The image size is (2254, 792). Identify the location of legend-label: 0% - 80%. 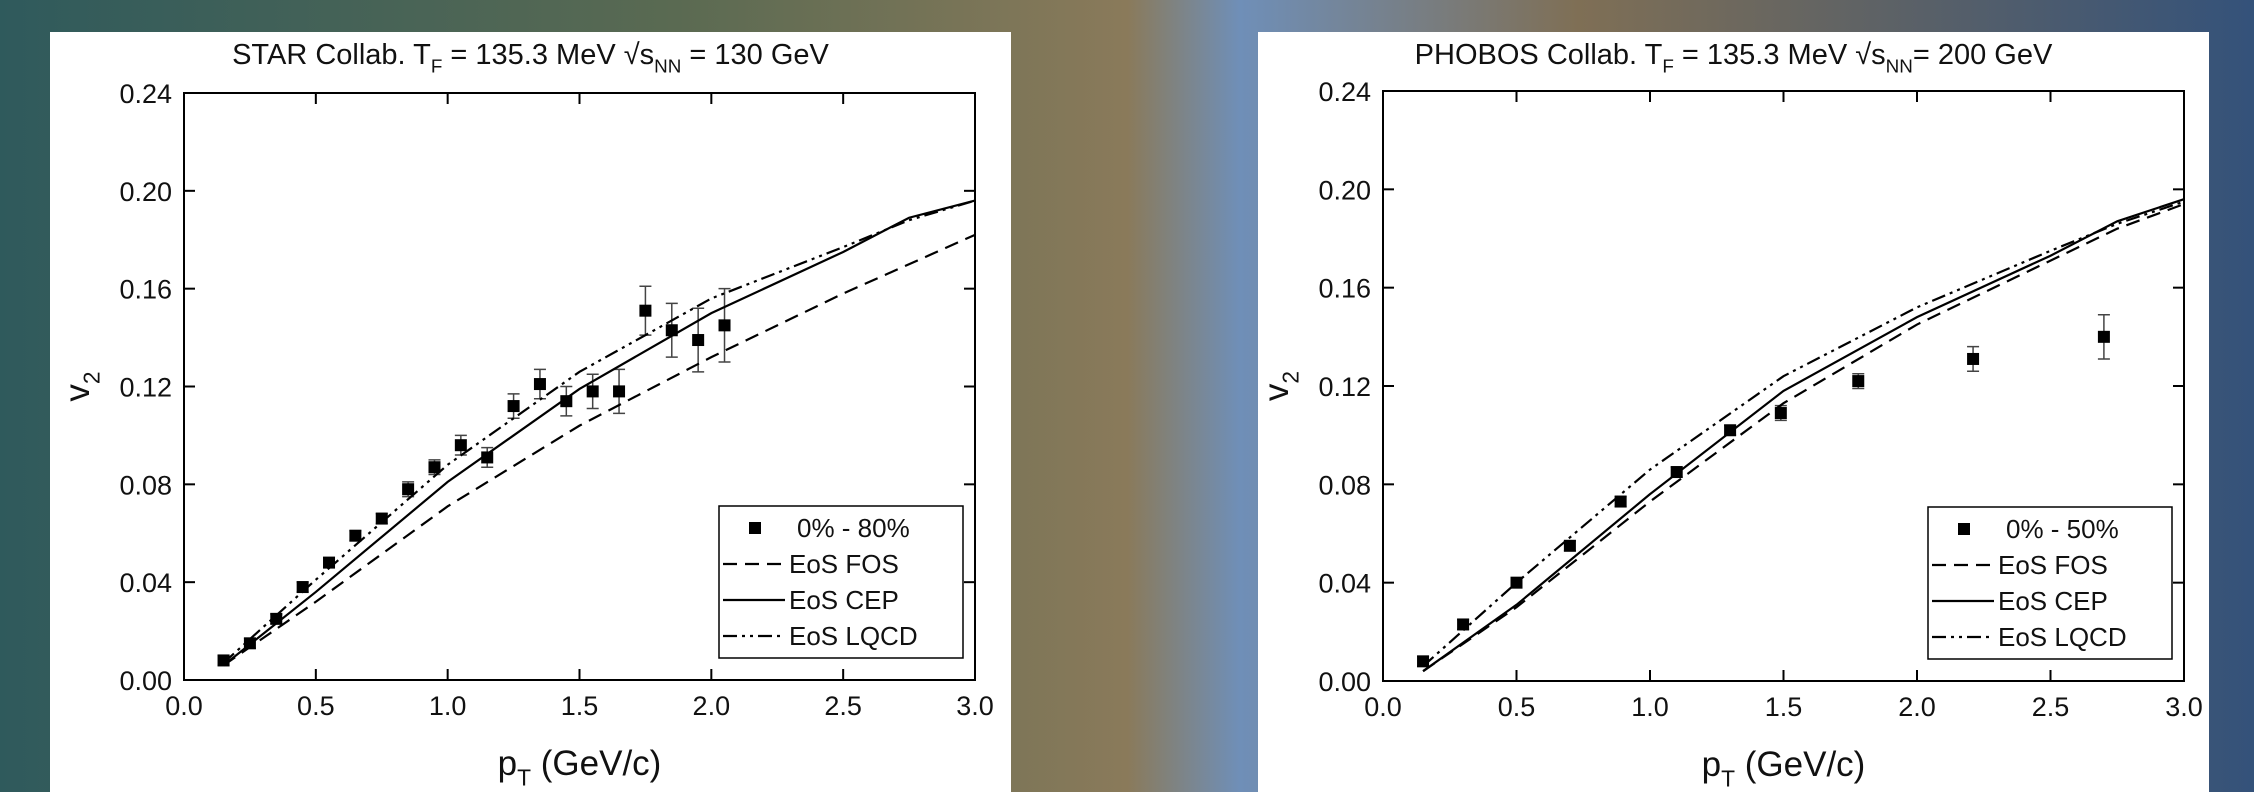
(853, 528).